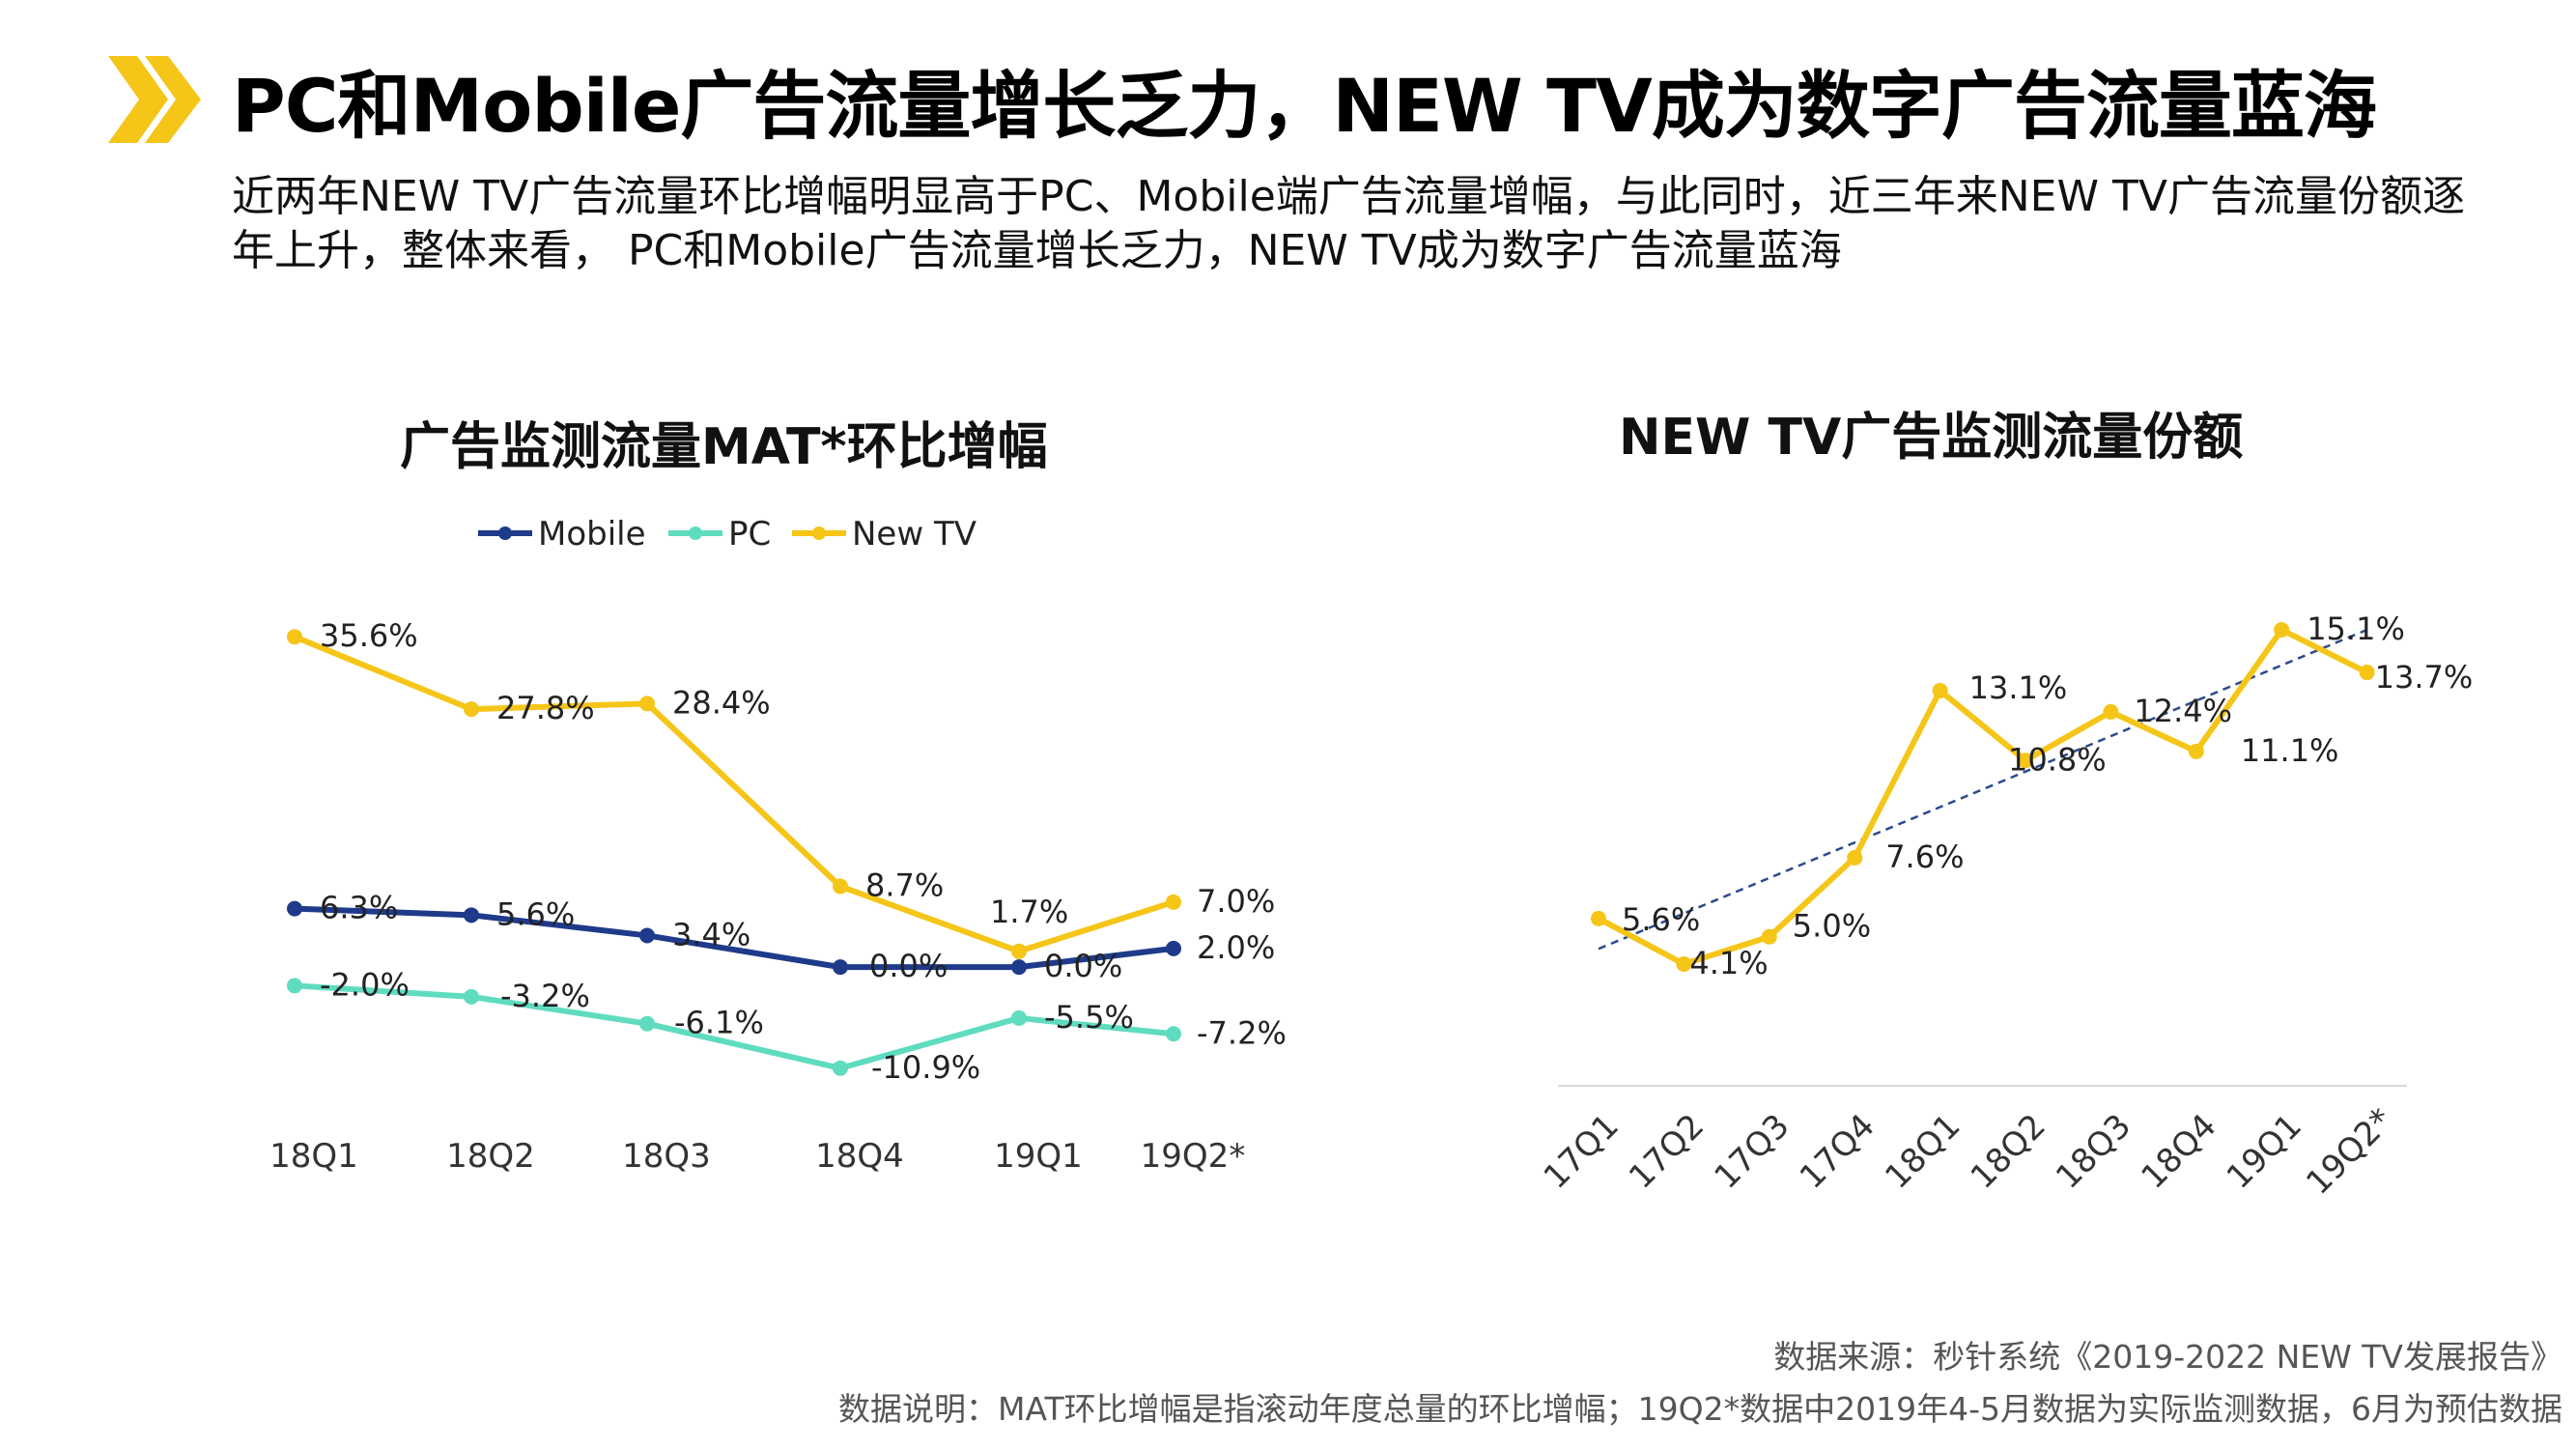 The height and width of the screenshot is (1449, 2576). Describe the element at coordinates (2183, 711) in the screenshot. I see `share-label-6: 12.4%` at that location.